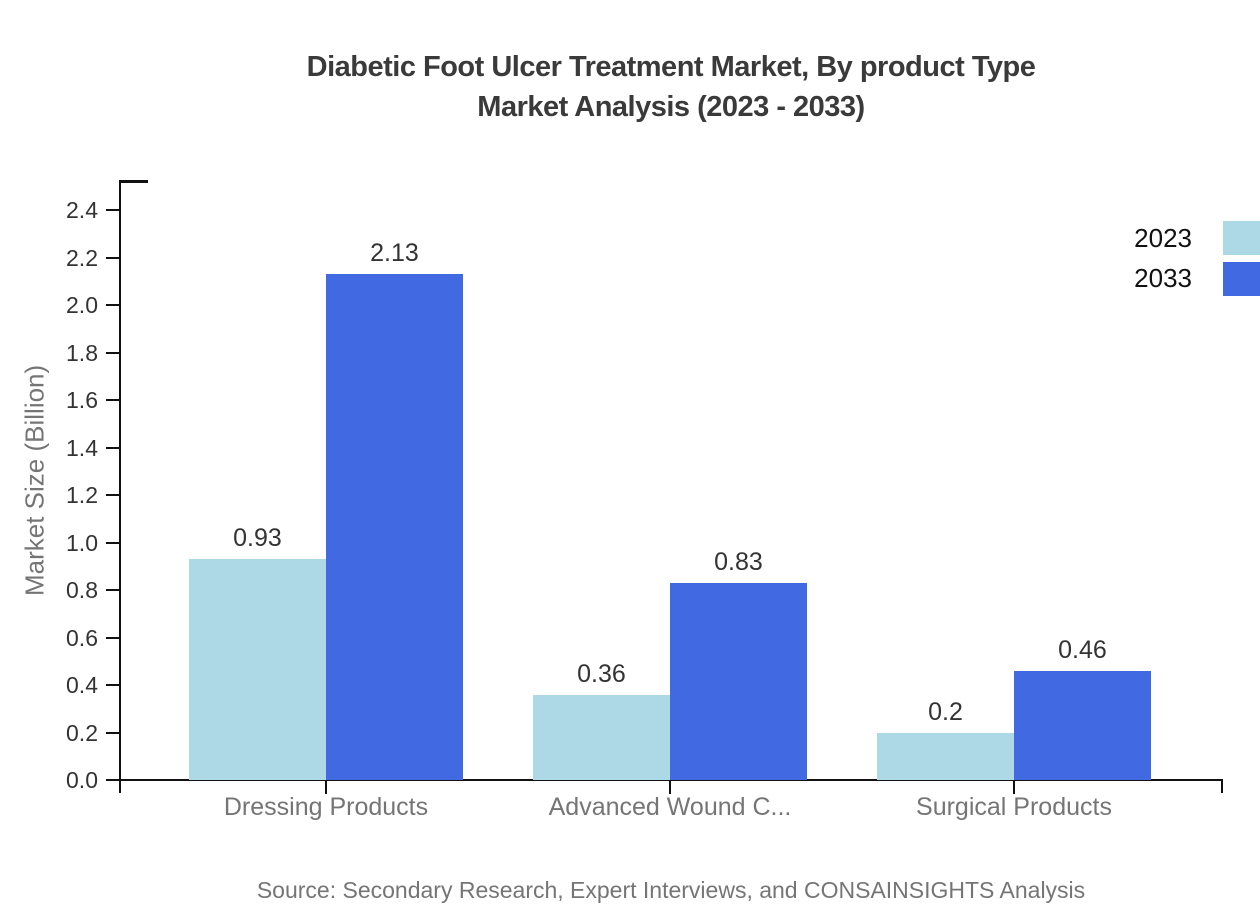  I want to click on y-tick-label-2.2: 2.2, so click(82, 257).